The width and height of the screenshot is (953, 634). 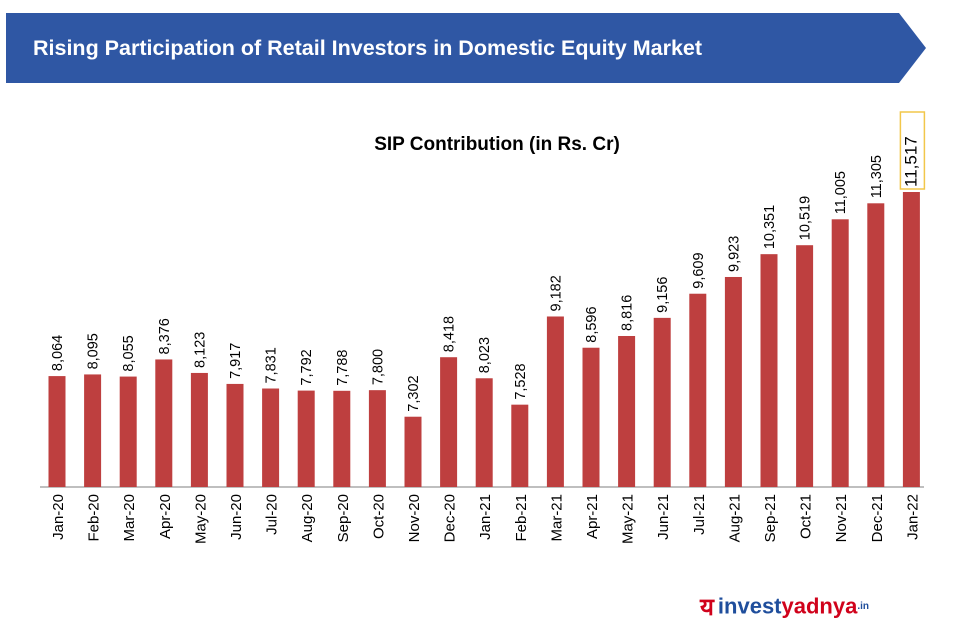 What do you see at coordinates (819, 606) in the screenshot?
I see `logo-text-yadnya: yadnya` at bounding box center [819, 606].